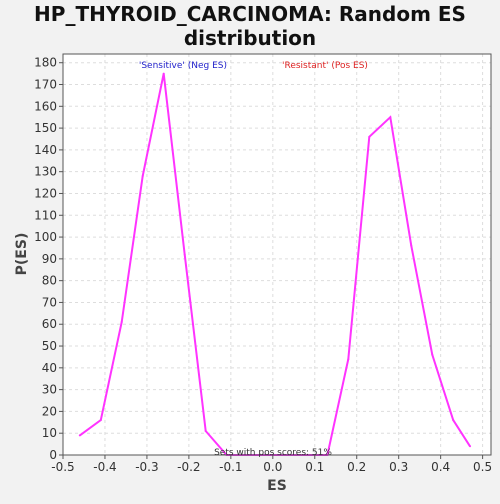 This screenshot has height=504, width=500. I want to click on y-tick-label: 70, so click(49, 302).